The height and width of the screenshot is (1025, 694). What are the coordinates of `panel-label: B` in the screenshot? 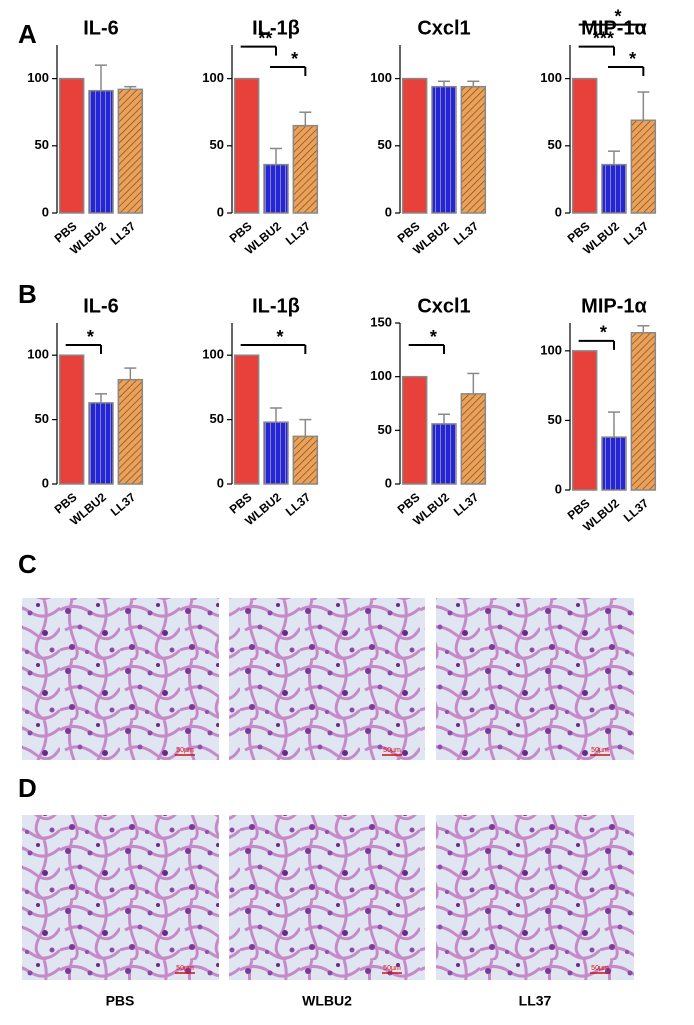 It's located at (27, 294).